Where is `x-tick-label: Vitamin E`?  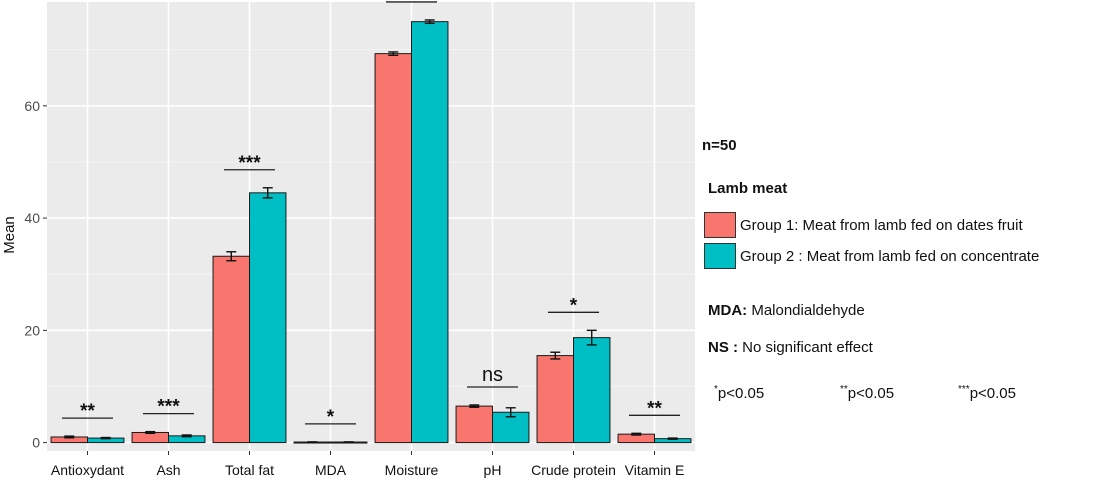 x-tick-label: Vitamin E is located at coordinates (655, 470).